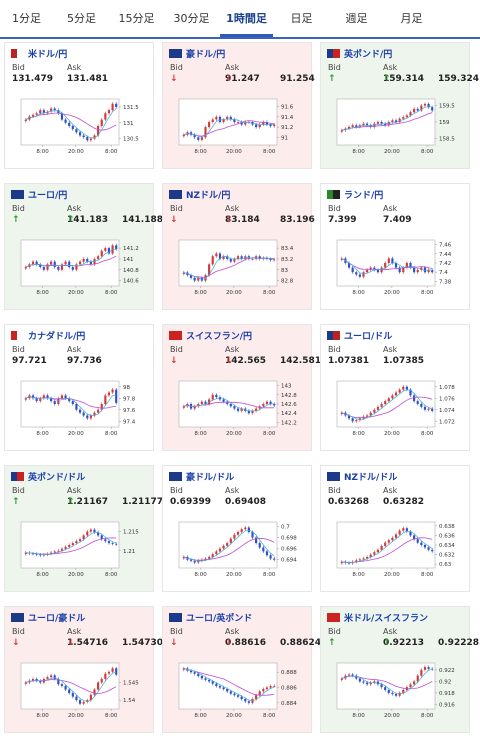  I want to click on pair-name-link: ユーロ/ドル, so click(368, 336).